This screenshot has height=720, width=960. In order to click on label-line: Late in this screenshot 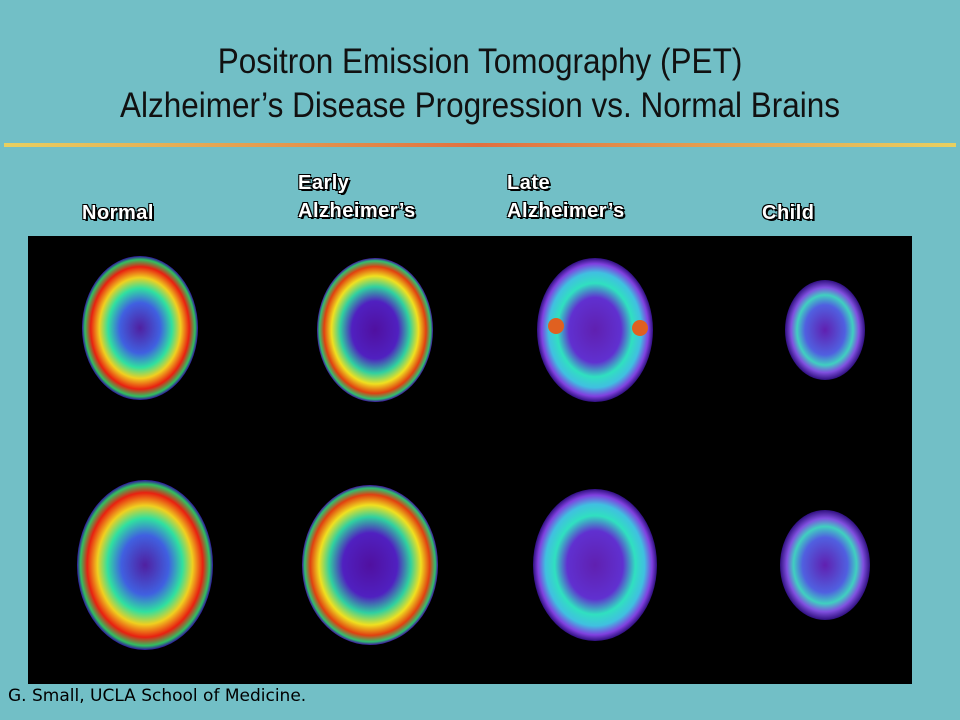, I will do `click(529, 183)`.